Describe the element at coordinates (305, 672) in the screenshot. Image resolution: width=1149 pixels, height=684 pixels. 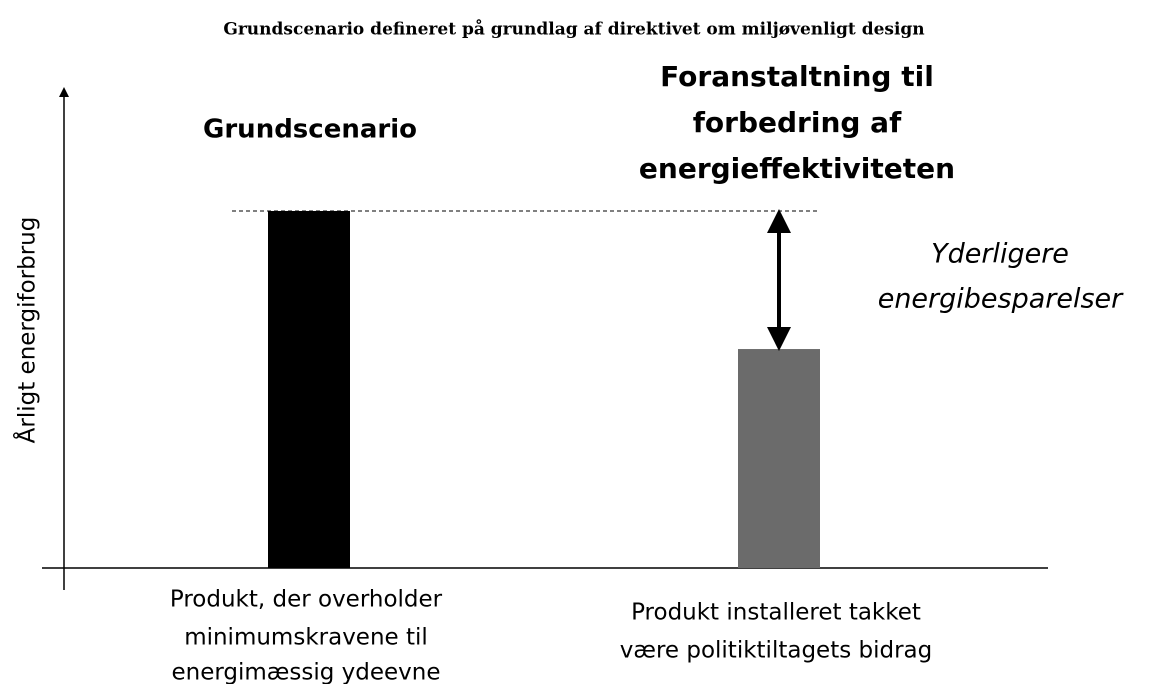
I see `x-tick-label: energimæssig ydeevne` at that location.